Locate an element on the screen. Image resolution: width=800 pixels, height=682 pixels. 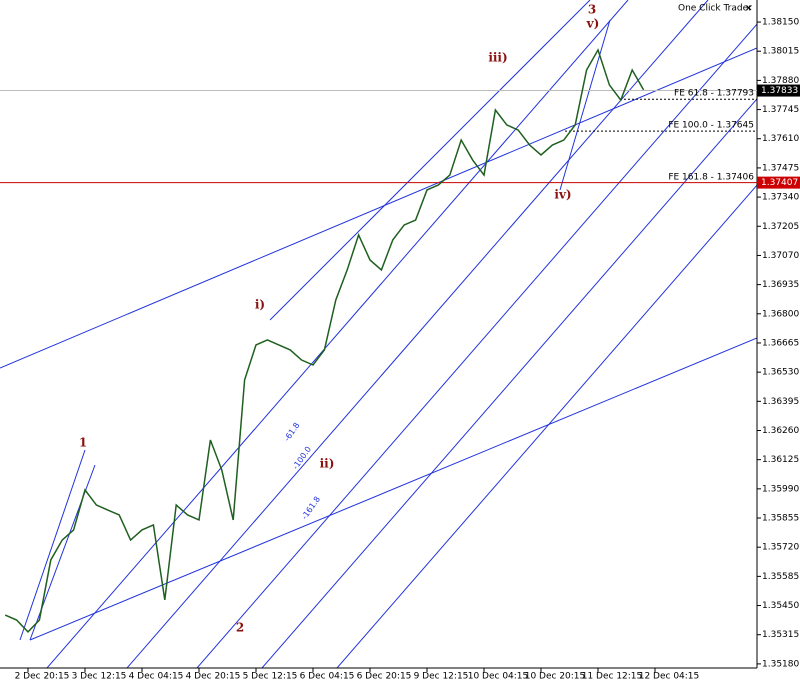
y-tick-label: 1.37745 is located at coordinates (780, 110).